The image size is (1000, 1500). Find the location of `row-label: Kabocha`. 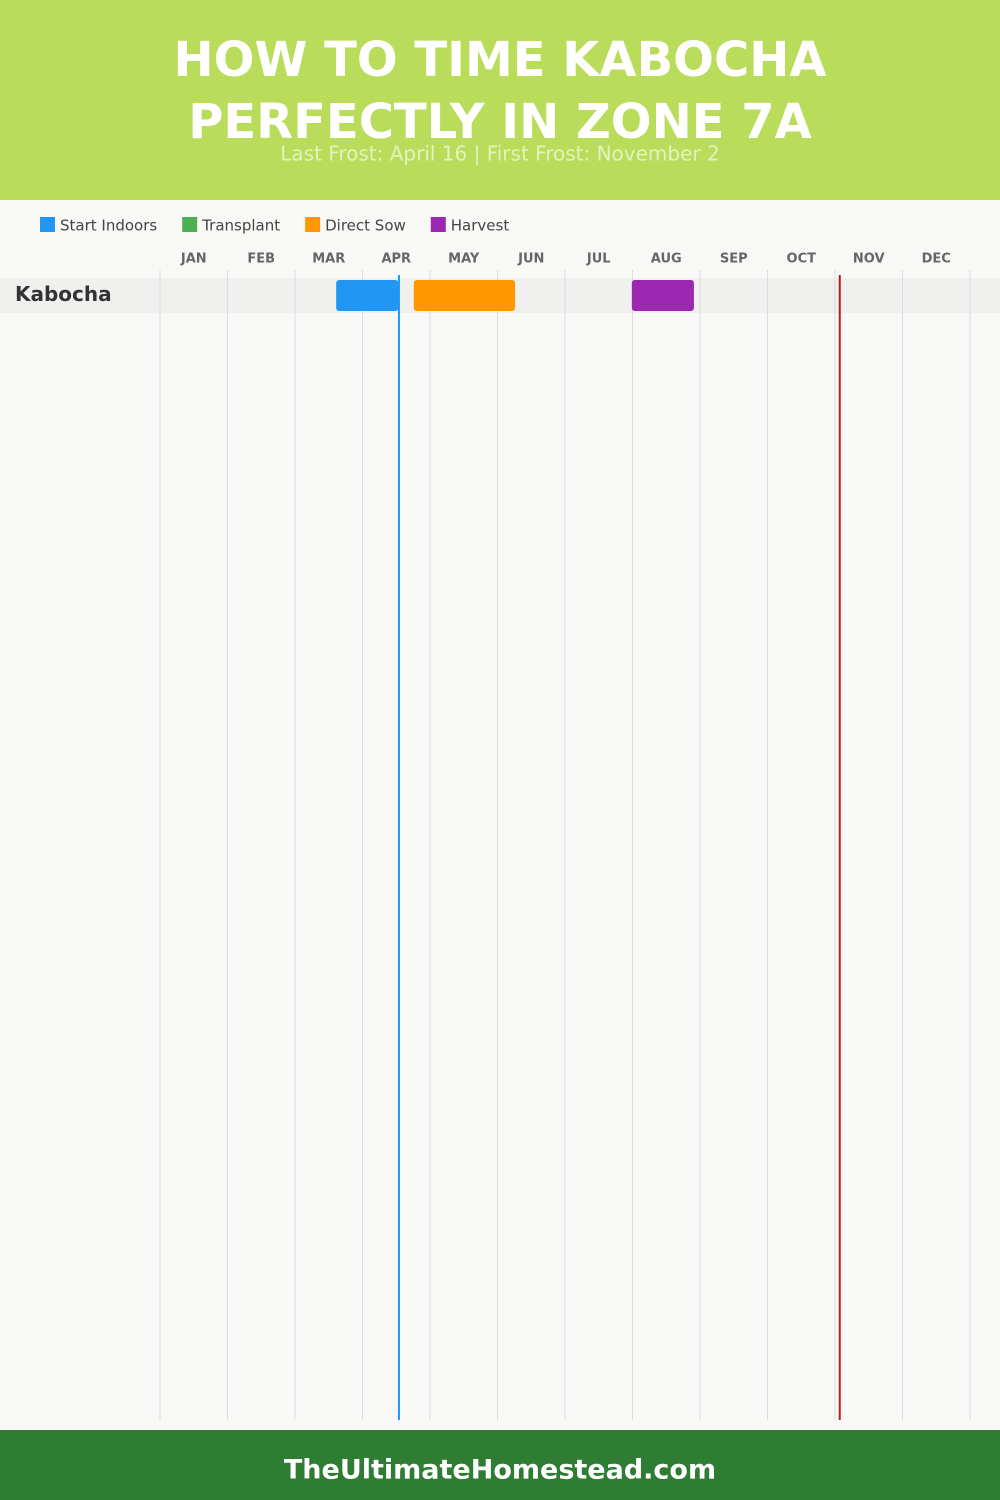

row-label: Kabocha is located at coordinates (63, 294).